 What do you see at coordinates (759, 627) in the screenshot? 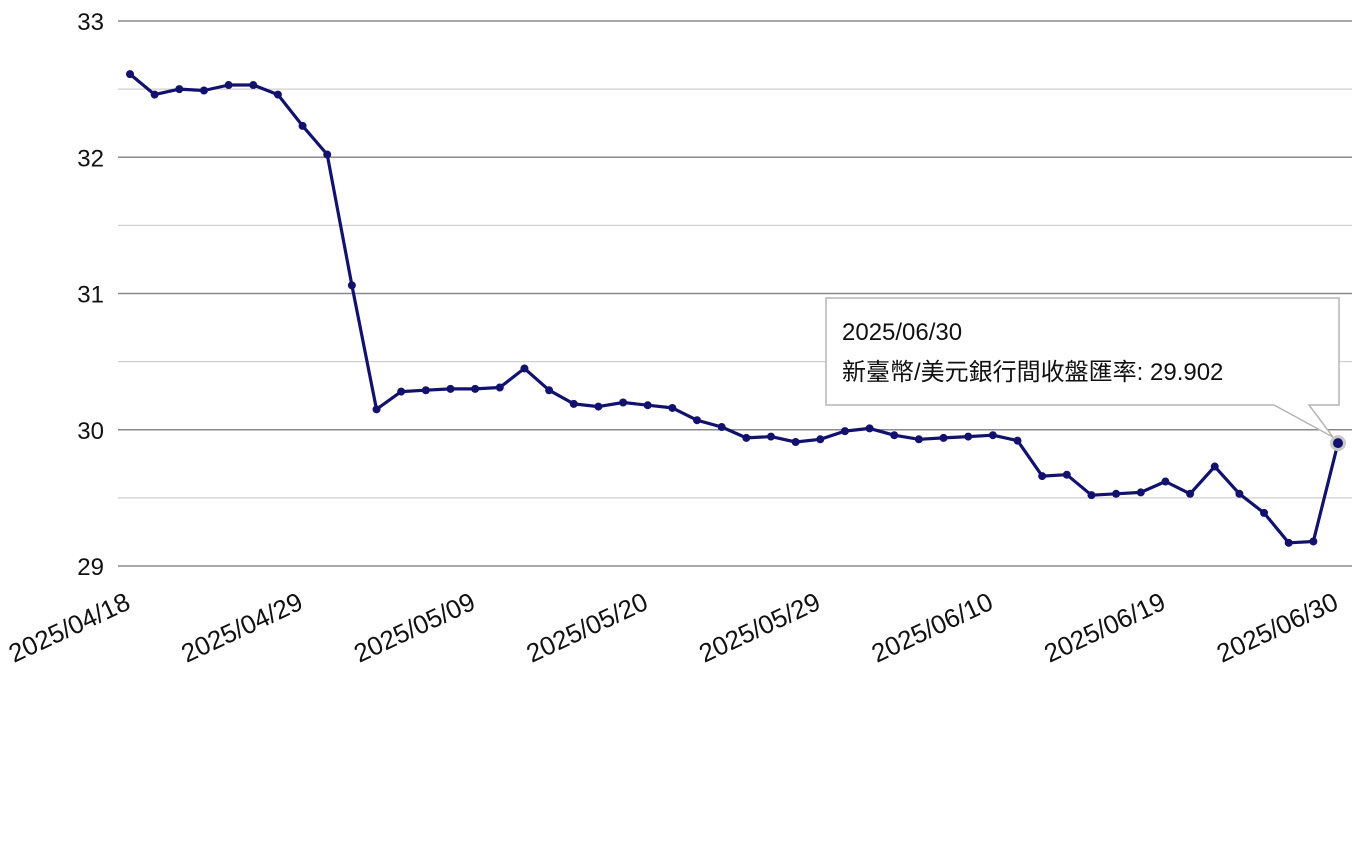
I see `x-tick-label: 2025/05/29` at bounding box center [759, 627].